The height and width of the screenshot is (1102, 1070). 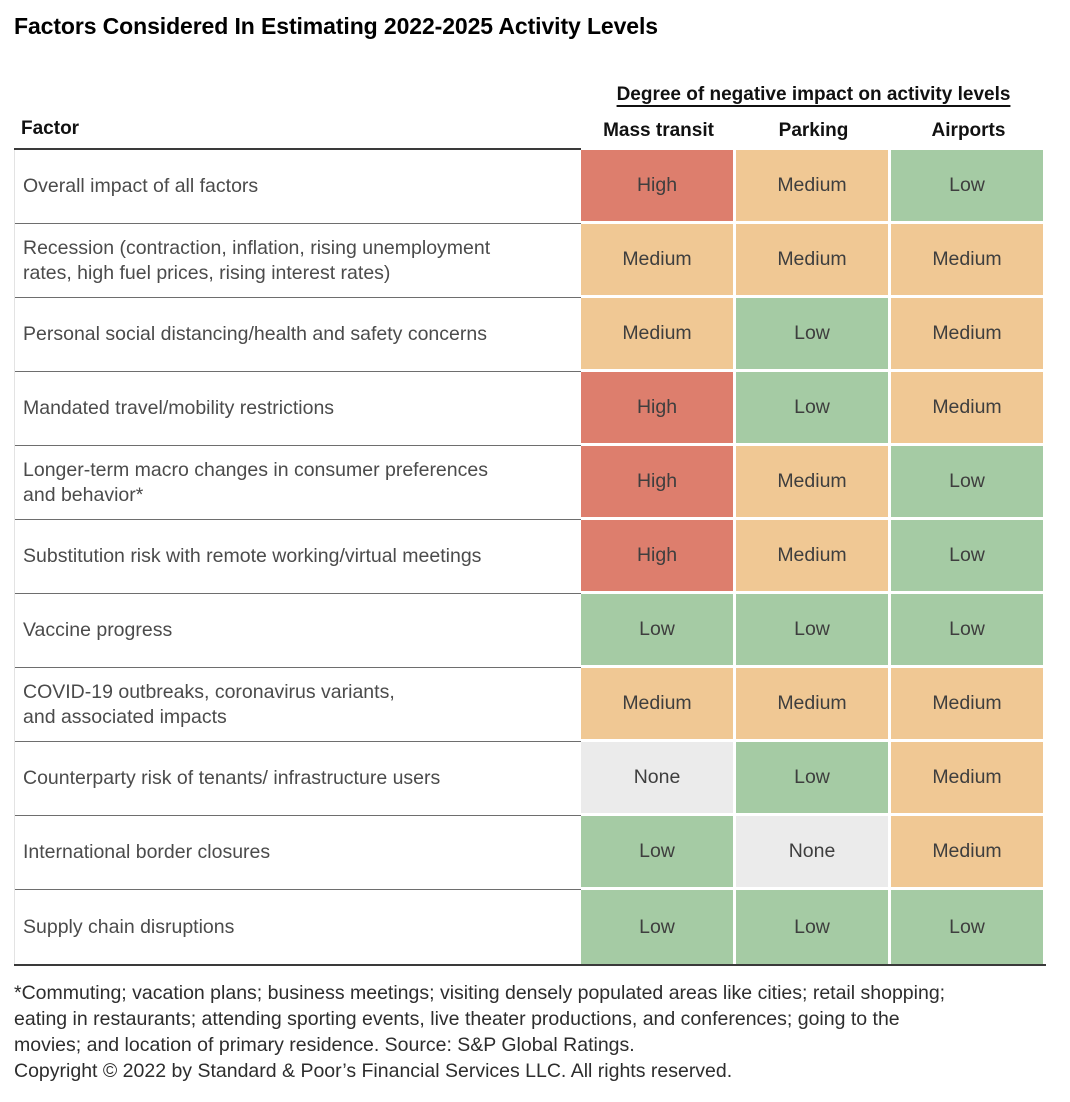 I want to click on factor-cell: Supply chain disruptions, so click(x=129, y=926).